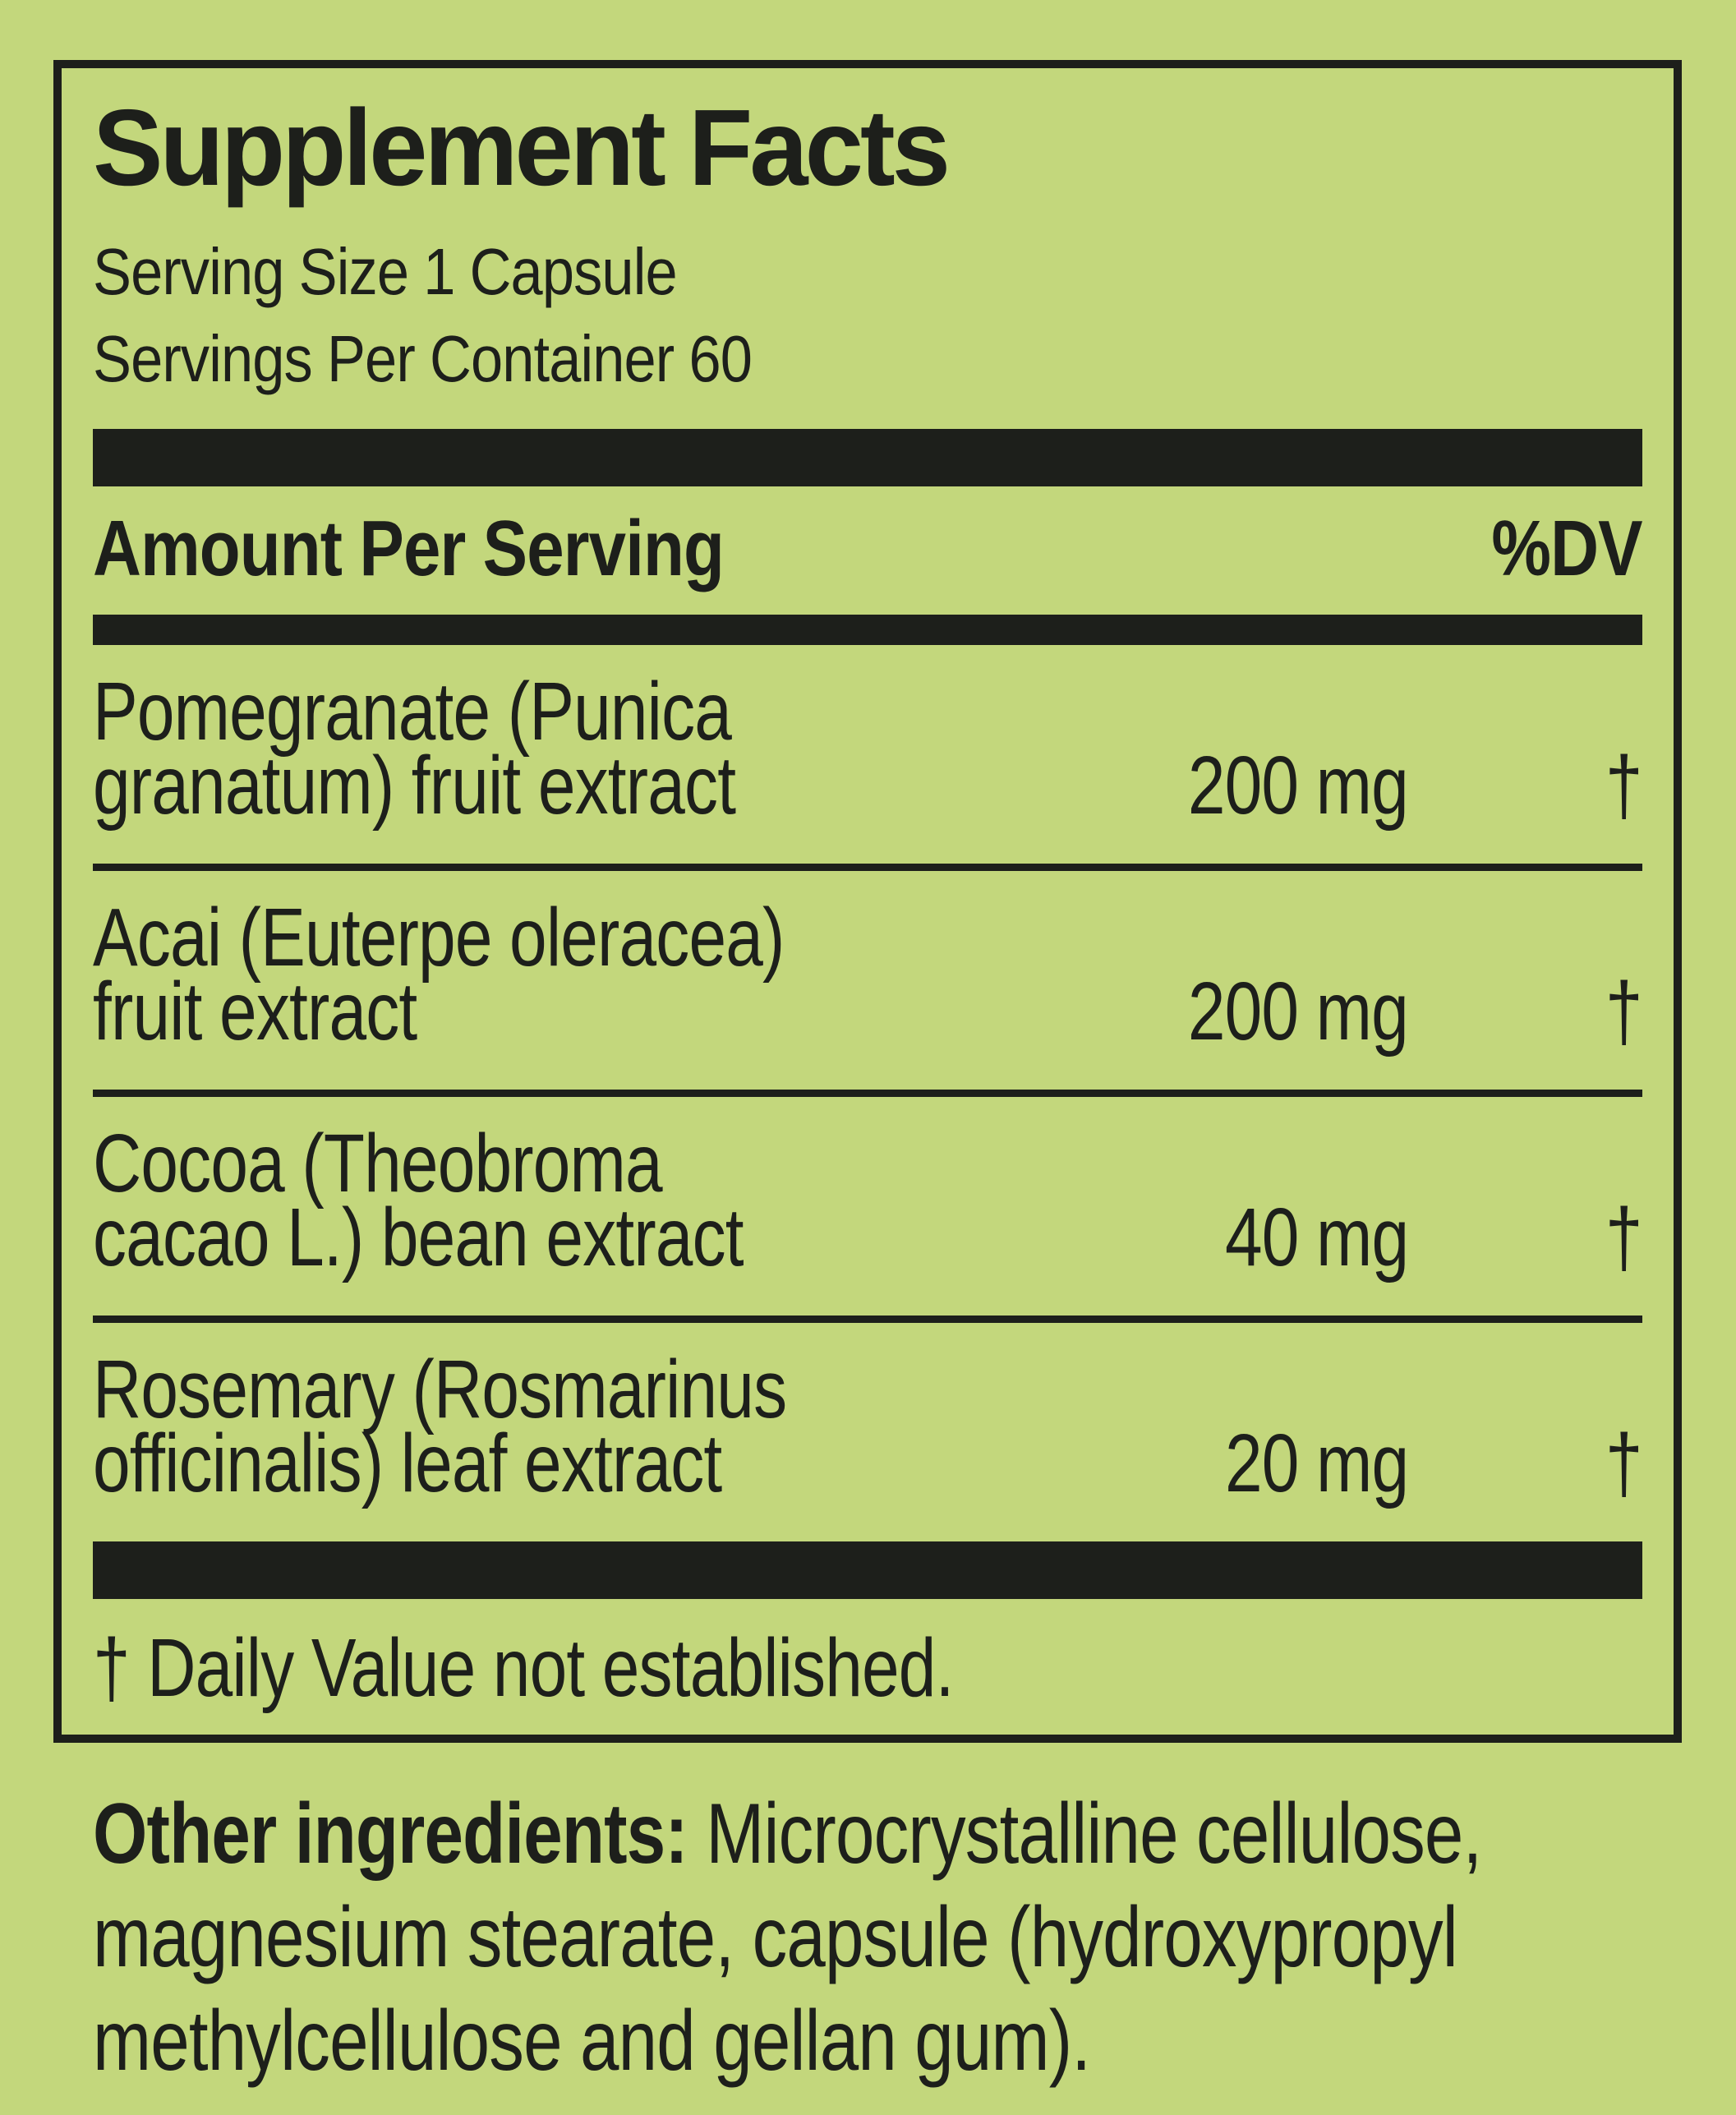 The image size is (1736, 2115). I want to click on panel-title-text: Supplement Facts, so click(522, 147).